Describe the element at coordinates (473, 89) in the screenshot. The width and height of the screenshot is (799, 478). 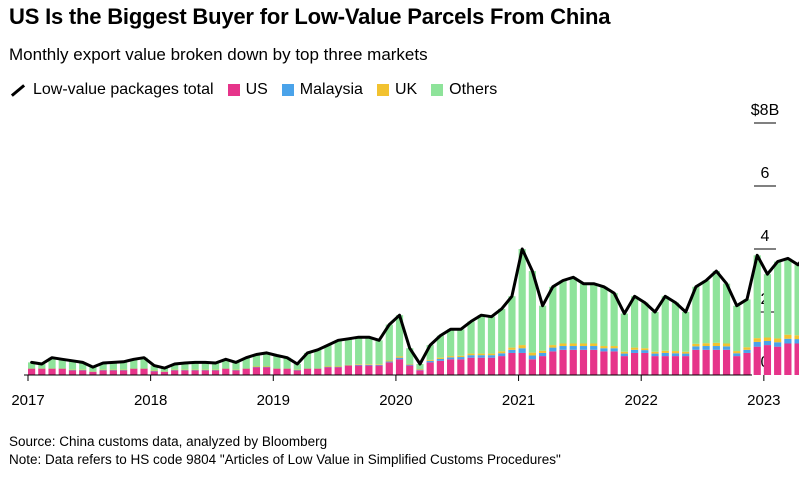
I see `legend-label-others: Others` at that location.